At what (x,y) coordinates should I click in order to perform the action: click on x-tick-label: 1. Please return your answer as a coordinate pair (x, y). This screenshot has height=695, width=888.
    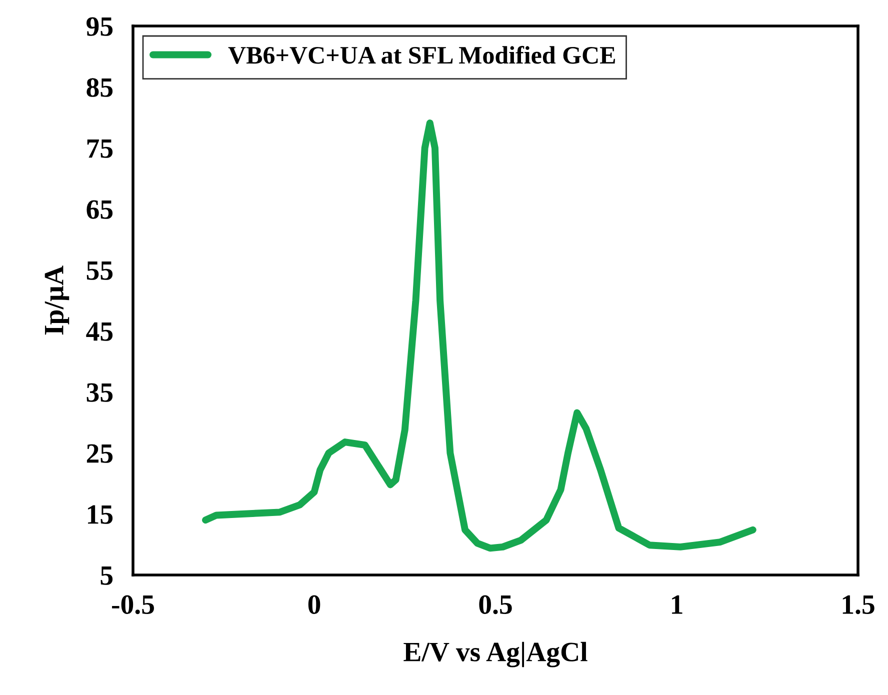
    Looking at the image, I should click on (677, 604).